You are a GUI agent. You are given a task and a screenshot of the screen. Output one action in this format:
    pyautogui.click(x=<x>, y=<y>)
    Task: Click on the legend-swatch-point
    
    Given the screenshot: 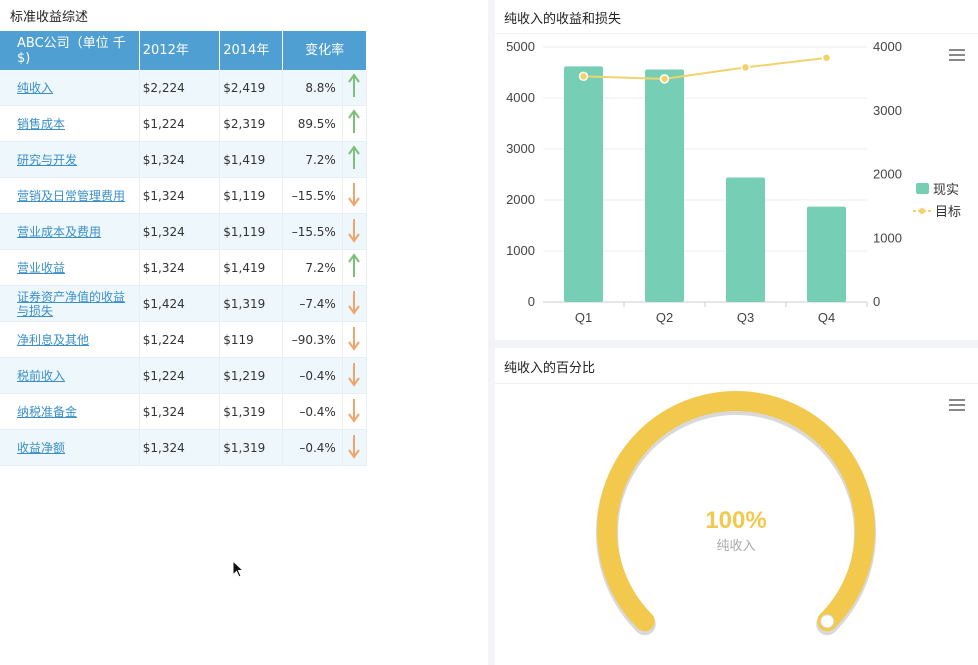 What is the action you would take?
    pyautogui.click(x=922, y=211)
    